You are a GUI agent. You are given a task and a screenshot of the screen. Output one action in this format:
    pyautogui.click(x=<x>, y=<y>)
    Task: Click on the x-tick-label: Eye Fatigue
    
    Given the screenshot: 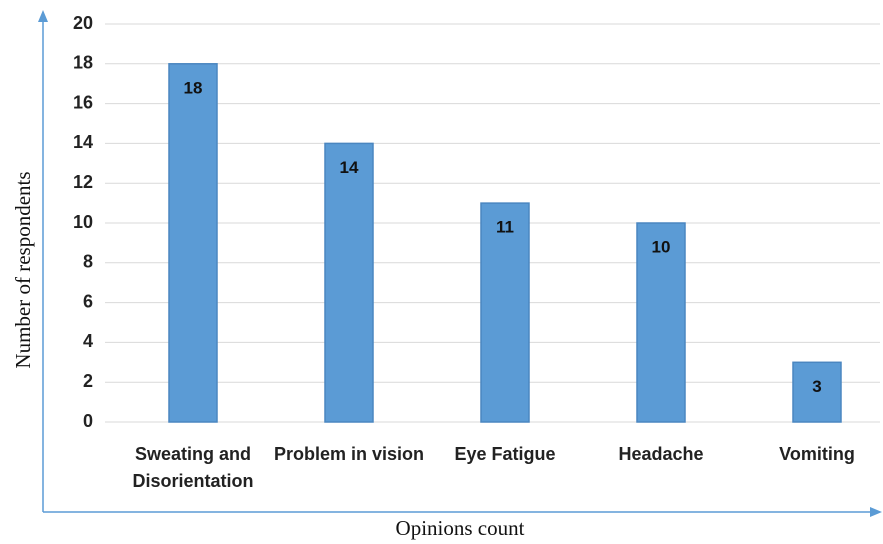 What is the action you would take?
    pyautogui.click(x=505, y=454)
    